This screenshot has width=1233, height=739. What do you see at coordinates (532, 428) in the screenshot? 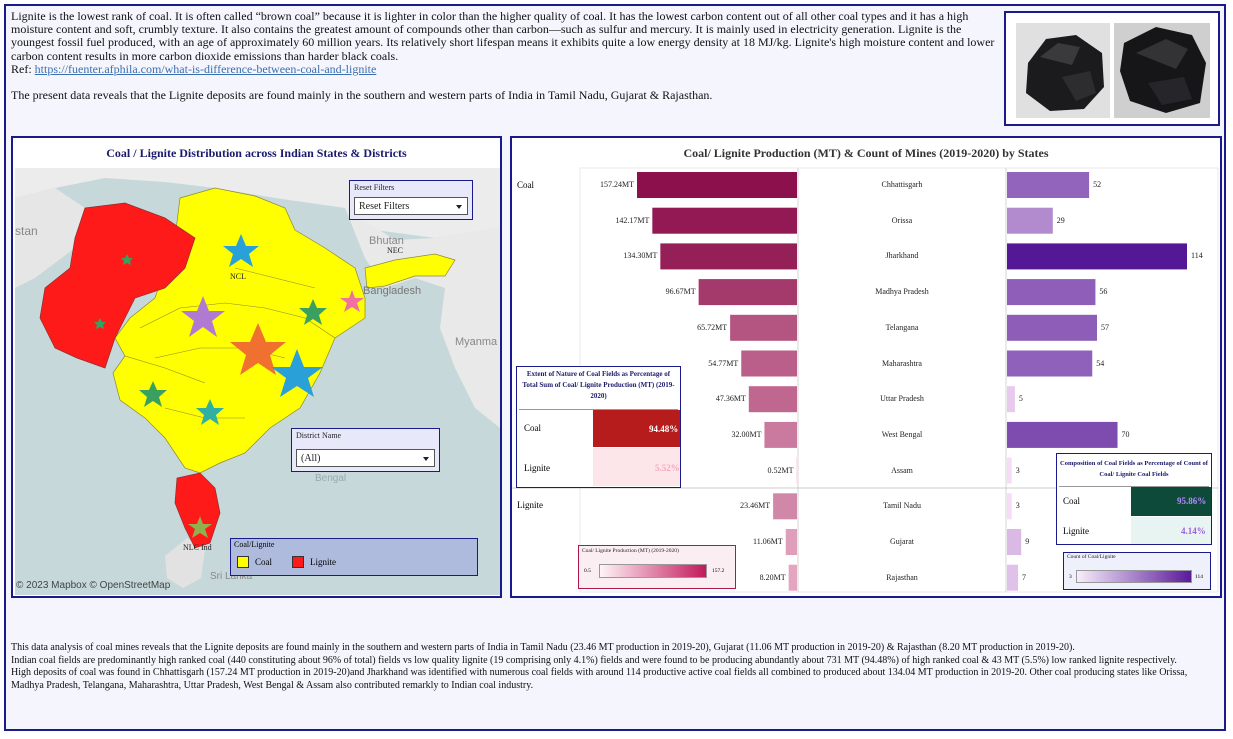
I see `nature-row-coal-label: Coal` at bounding box center [532, 428].